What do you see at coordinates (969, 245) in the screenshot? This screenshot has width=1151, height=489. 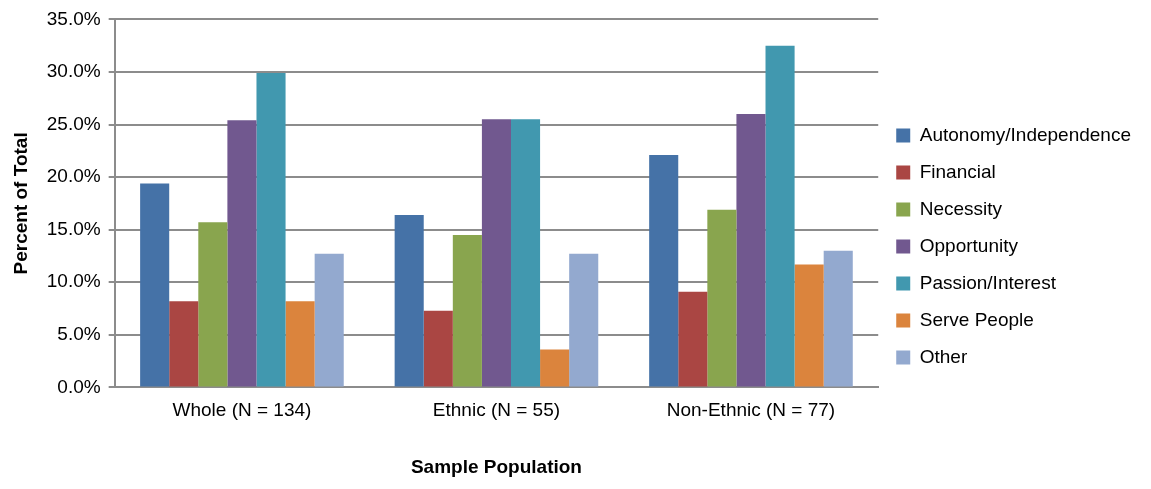 I see `legend-label: Opportunity` at bounding box center [969, 245].